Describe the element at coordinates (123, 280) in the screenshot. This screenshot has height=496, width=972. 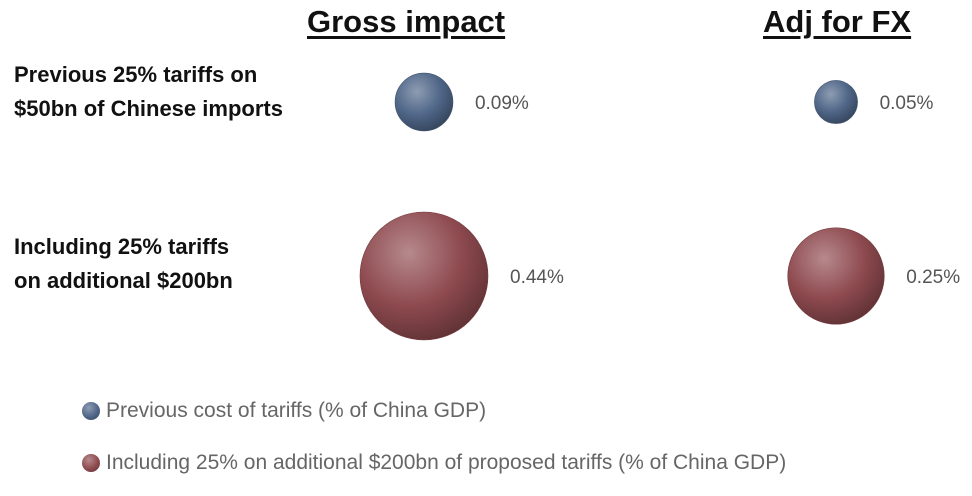
I see `row-label-including-tariffs-line-2: on additional $200bn` at that location.